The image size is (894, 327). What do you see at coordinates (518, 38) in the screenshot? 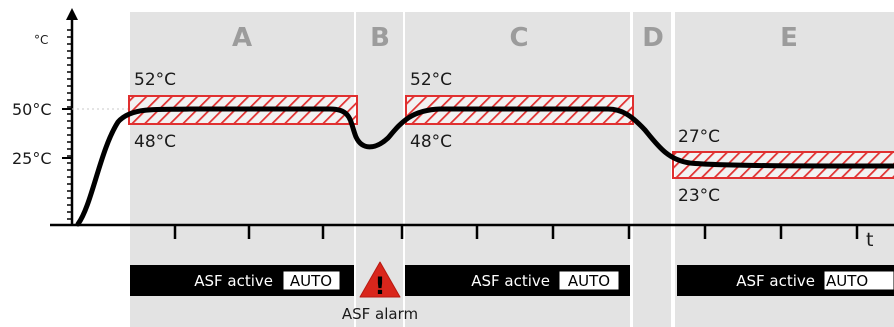
I see `zone-label-c: C` at bounding box center [518, 38].